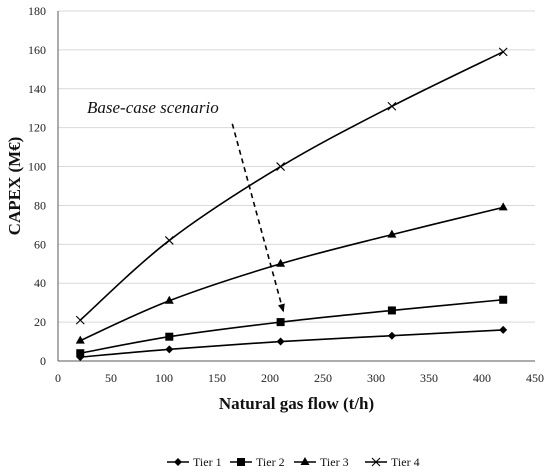 This screenshot has width=550, height=475. What do you see at coordinates (111, 378) in the screenshot?
I see `x-tick-label: 50` at bounding box center [111, 378].